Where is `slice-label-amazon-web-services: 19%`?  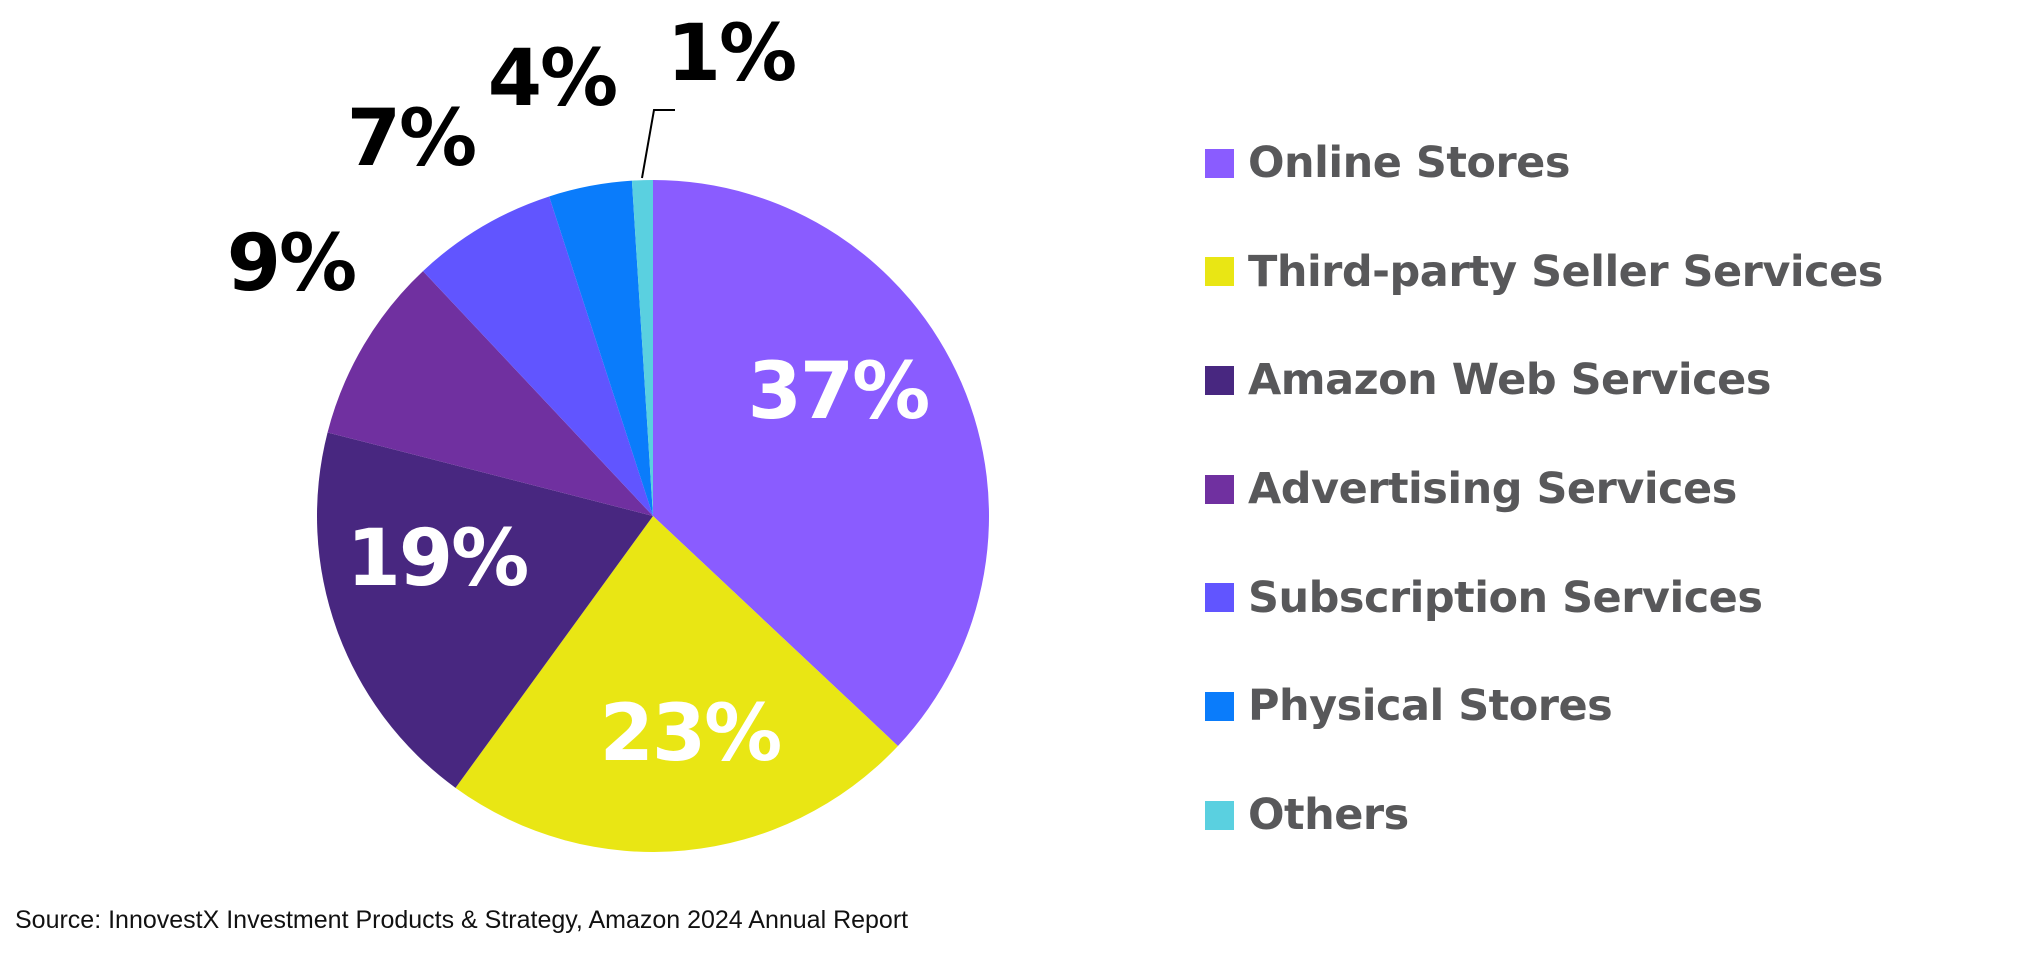 slice-label-amazon-web-services: 19% is located at coordinates (437, 559).